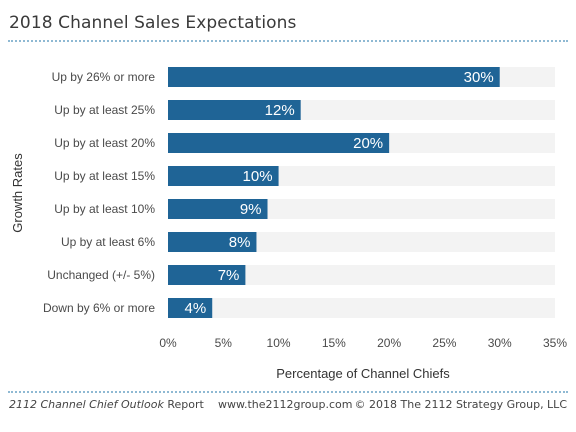 The height and width of the screenshot is (432, 576). What do you see at coordinates (258, 176) in the screenshot?
I see `data-label: 10%` at bounding box center [258, 176].